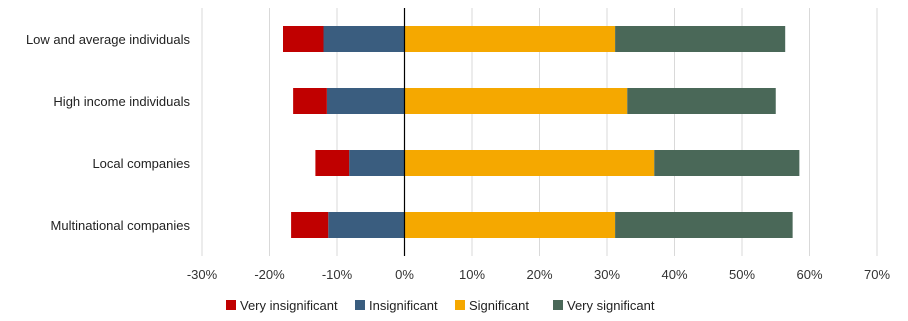  I want to click on legend-label: Very insignificant, so click(289, 305).